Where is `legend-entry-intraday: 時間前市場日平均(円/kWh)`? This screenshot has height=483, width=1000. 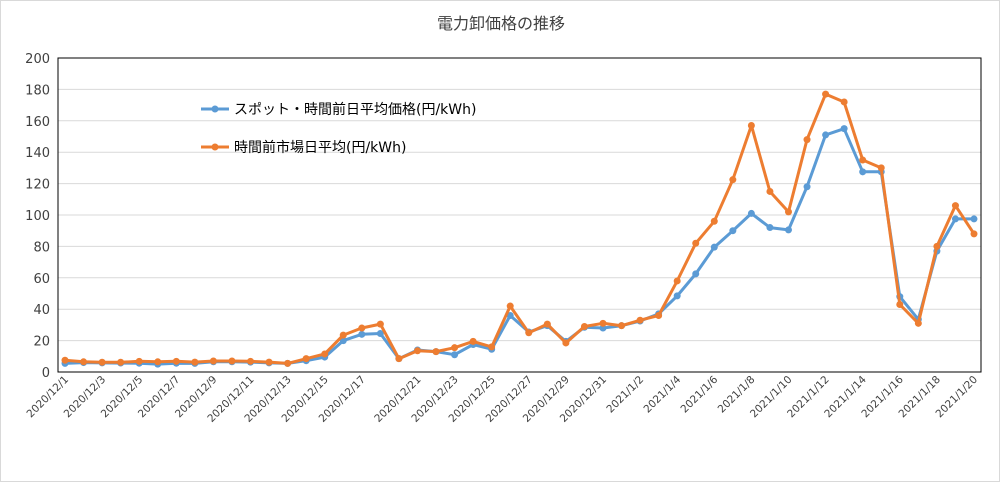
legend-entry-intraday: 時間前市場日平均(円/kWh) is located at coordinates (303, 147).